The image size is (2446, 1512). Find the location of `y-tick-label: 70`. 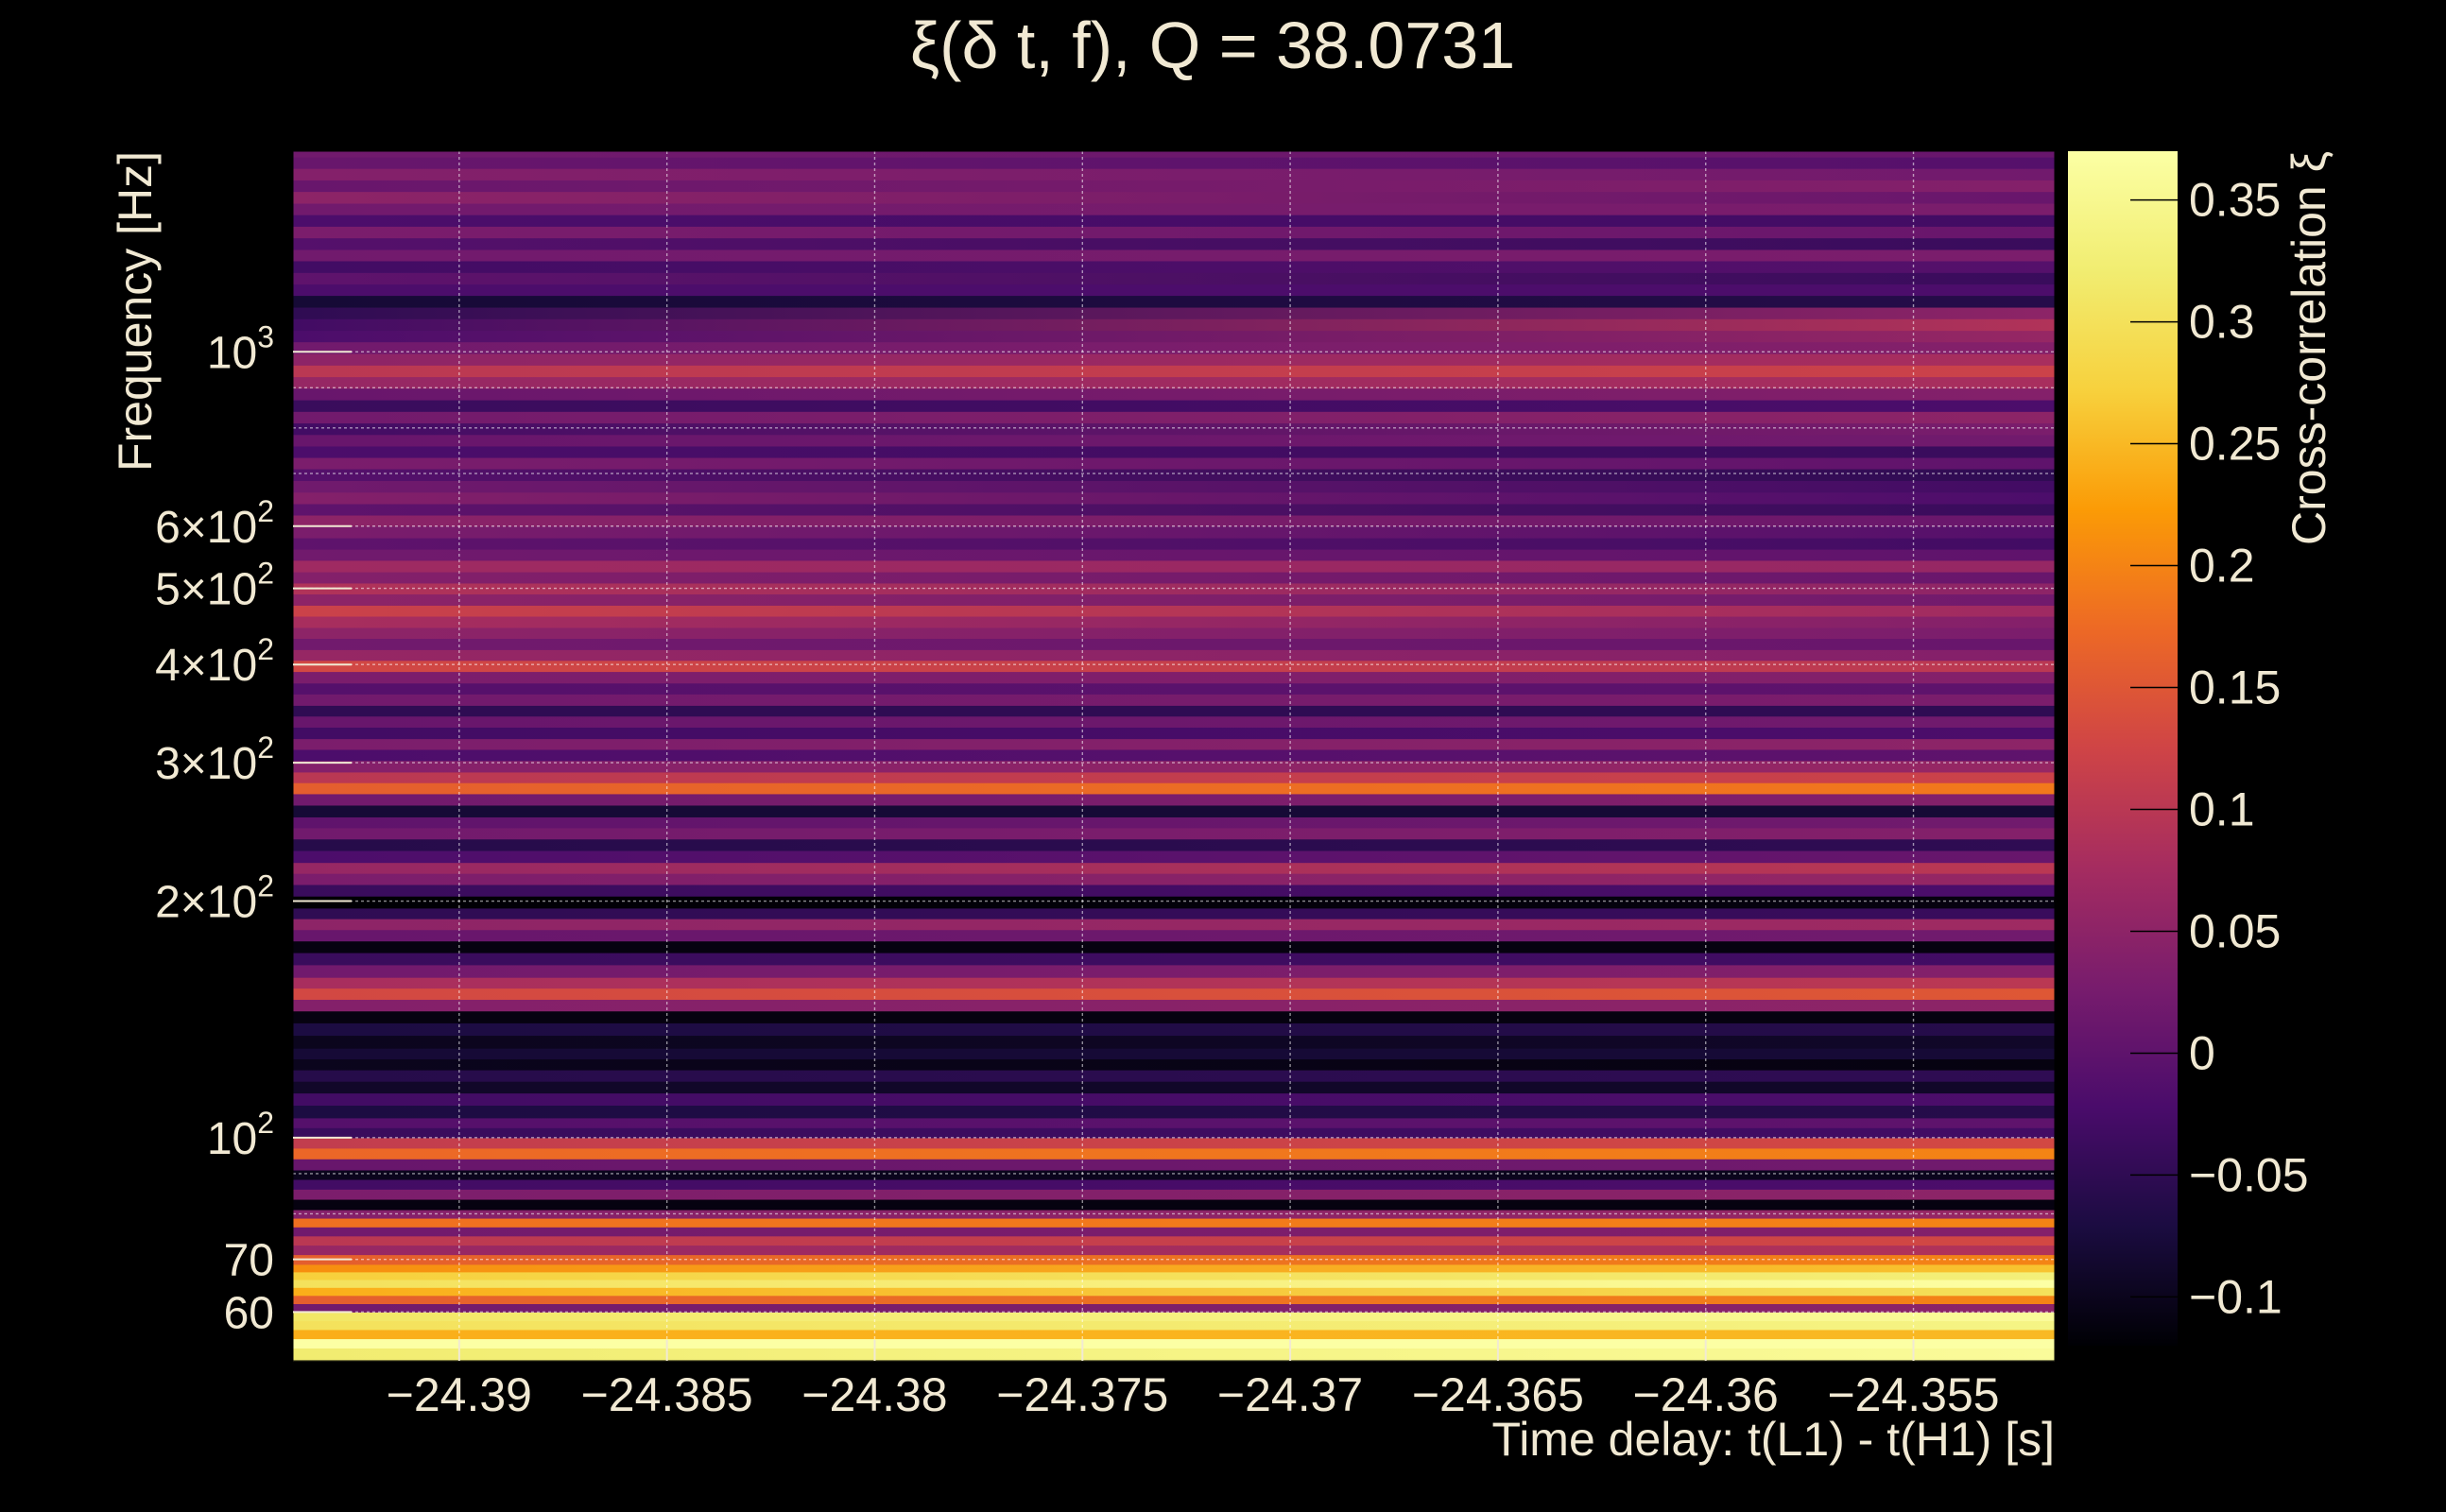

y-tick-label: 70 is located at coordinates (249, 1261).